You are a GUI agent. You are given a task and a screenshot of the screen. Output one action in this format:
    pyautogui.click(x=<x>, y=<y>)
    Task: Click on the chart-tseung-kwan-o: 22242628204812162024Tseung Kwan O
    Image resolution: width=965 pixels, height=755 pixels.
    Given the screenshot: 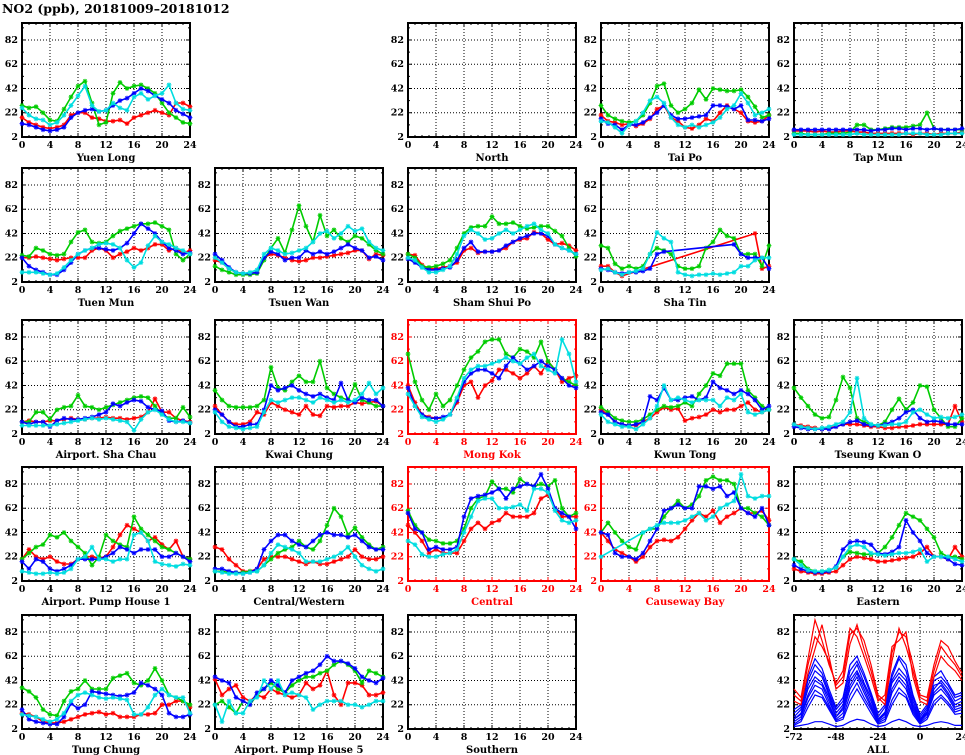 What is the action you would take?
    pyautogui.click(x=871, y=390)
    